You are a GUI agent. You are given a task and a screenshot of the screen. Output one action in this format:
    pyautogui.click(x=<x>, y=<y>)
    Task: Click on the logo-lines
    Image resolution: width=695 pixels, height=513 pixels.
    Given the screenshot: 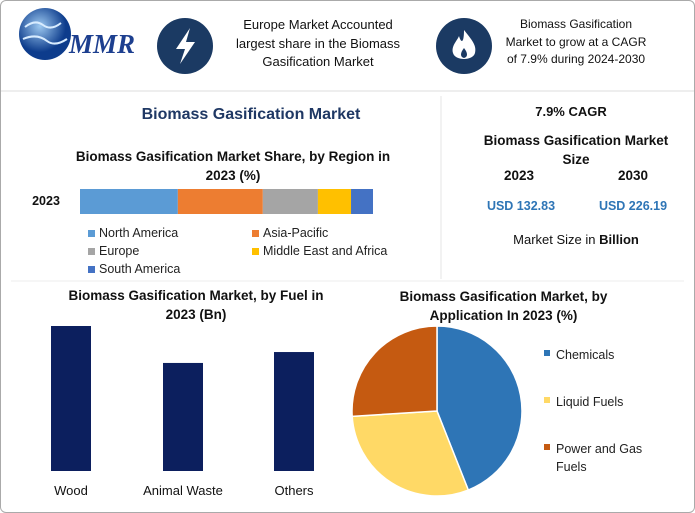 What is the action you would take?
    pyautogui.click(x=45, y=33)
    